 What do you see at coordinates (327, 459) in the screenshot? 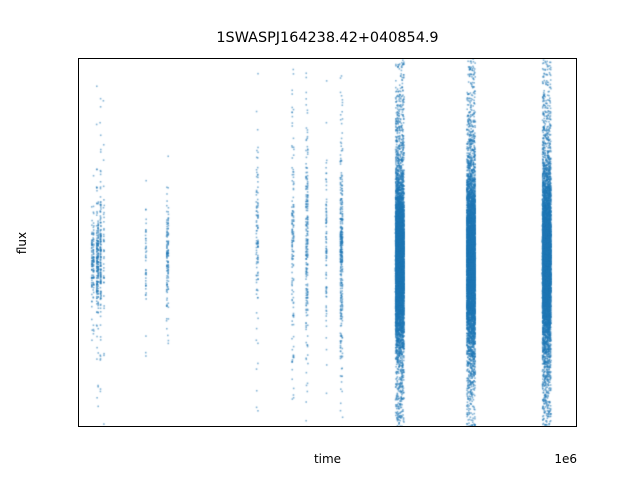
I see `x-axis-label: time` at bounding box center [327, 459].